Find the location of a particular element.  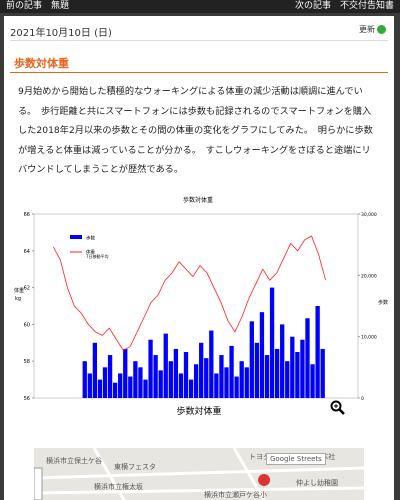

map-label: 横浜市立権太坂 is located at coordinates (118, 487).